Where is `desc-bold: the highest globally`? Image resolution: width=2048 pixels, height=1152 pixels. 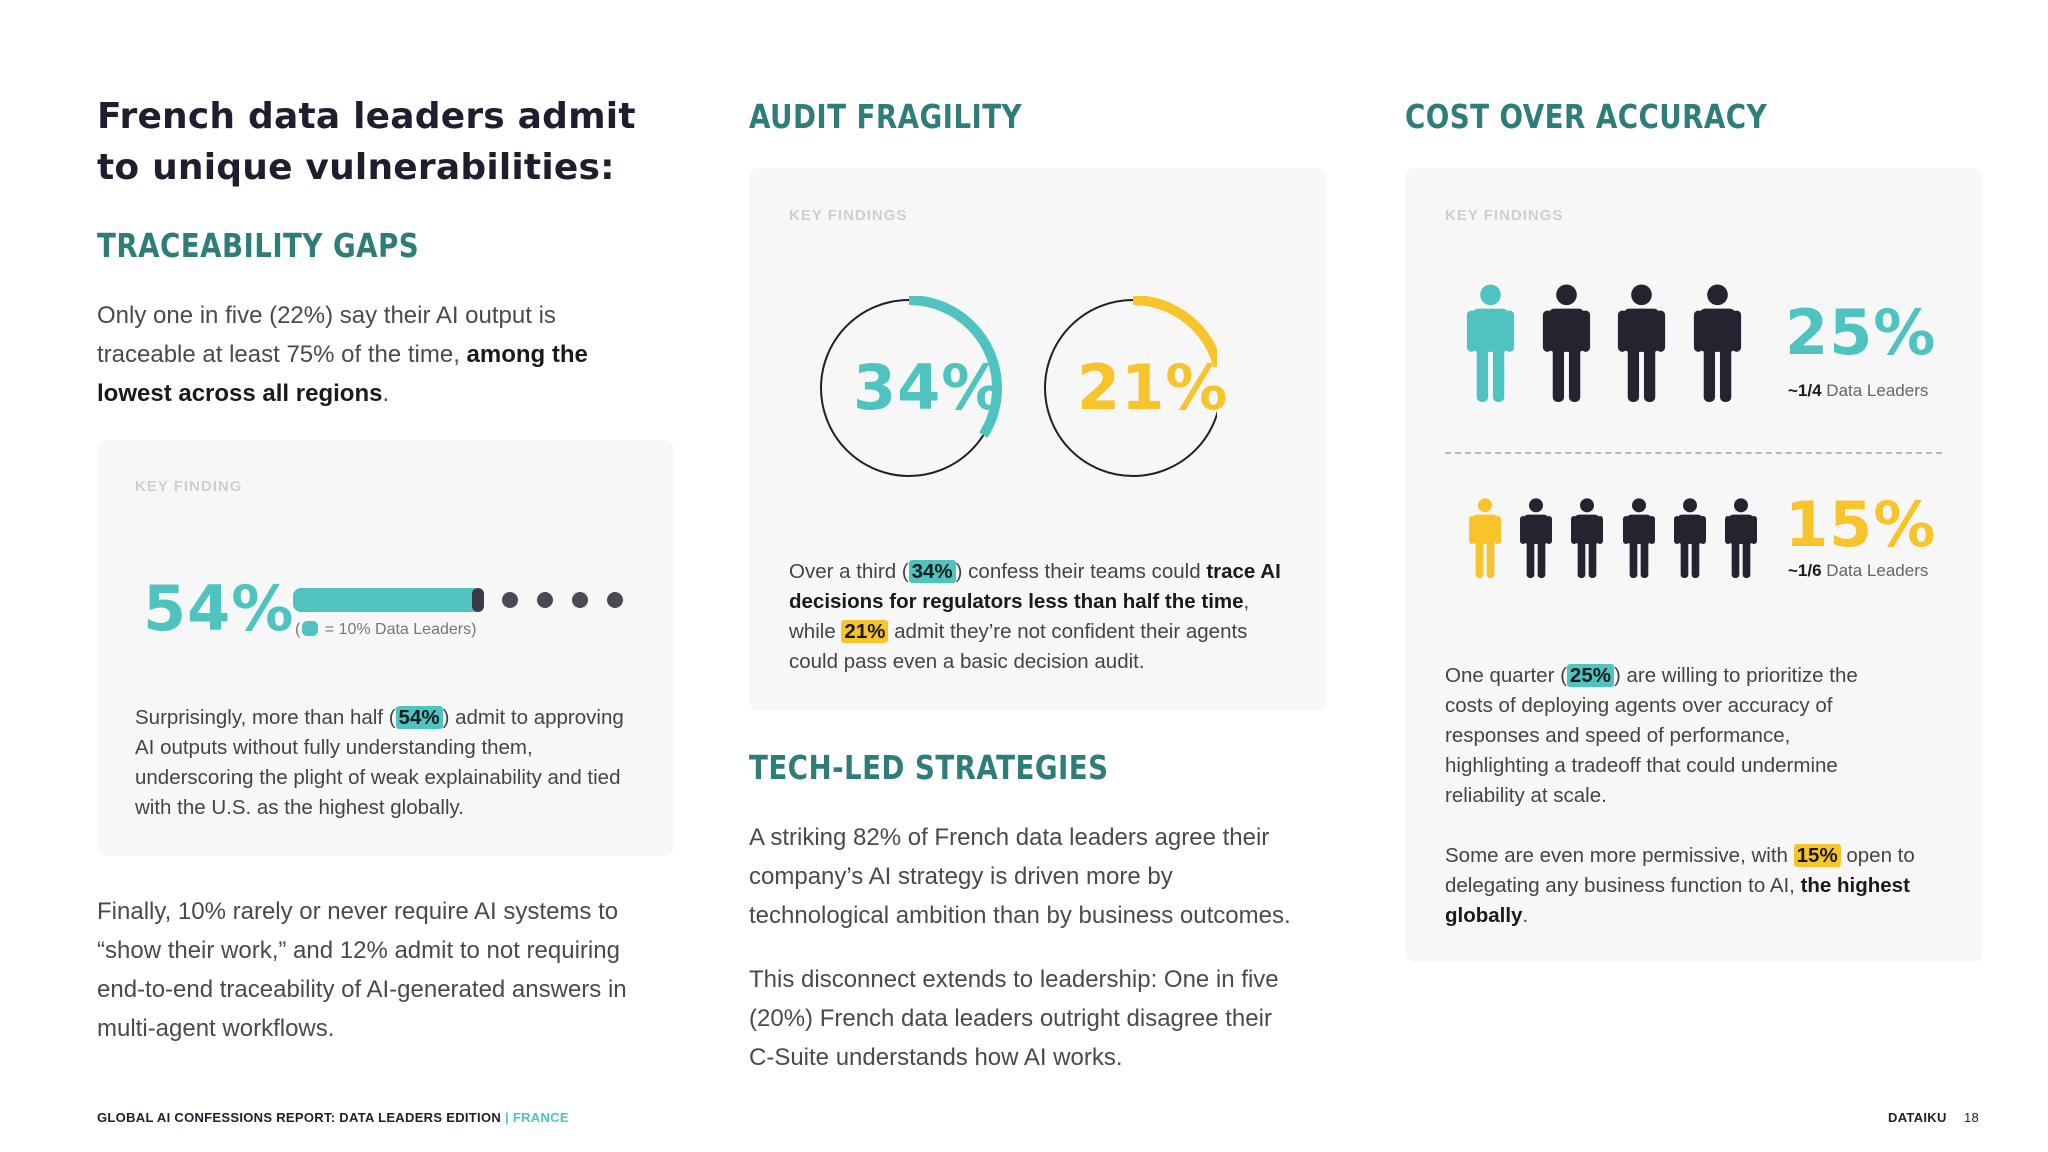 desc-bold: the highest globally is located at coordinates (1677, 900).